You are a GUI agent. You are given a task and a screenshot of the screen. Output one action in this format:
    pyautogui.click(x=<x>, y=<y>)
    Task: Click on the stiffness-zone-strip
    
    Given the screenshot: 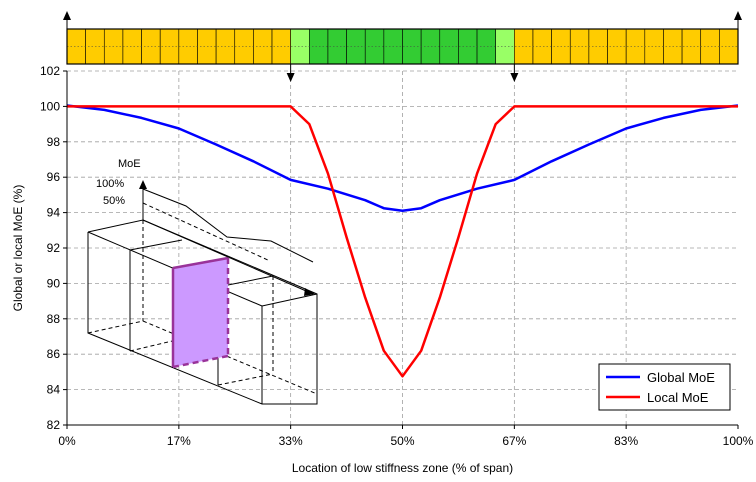 What is the action you would take?
    pyautogui.click(x=402, y=46)
    